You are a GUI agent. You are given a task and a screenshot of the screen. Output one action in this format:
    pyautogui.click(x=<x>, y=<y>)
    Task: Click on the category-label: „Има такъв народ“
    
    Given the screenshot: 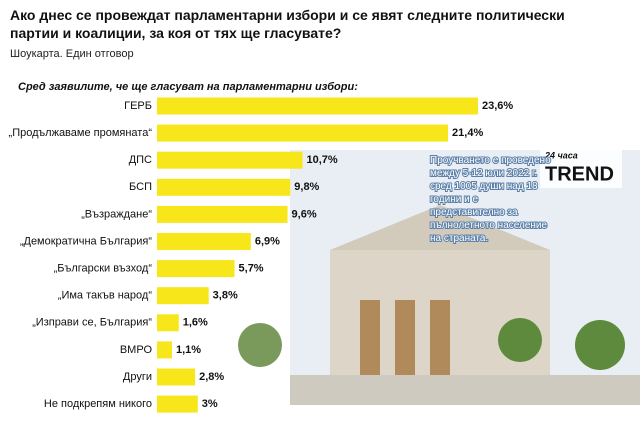 What is the action you would take?
    pyautogui.click(x=105, y=296)
    